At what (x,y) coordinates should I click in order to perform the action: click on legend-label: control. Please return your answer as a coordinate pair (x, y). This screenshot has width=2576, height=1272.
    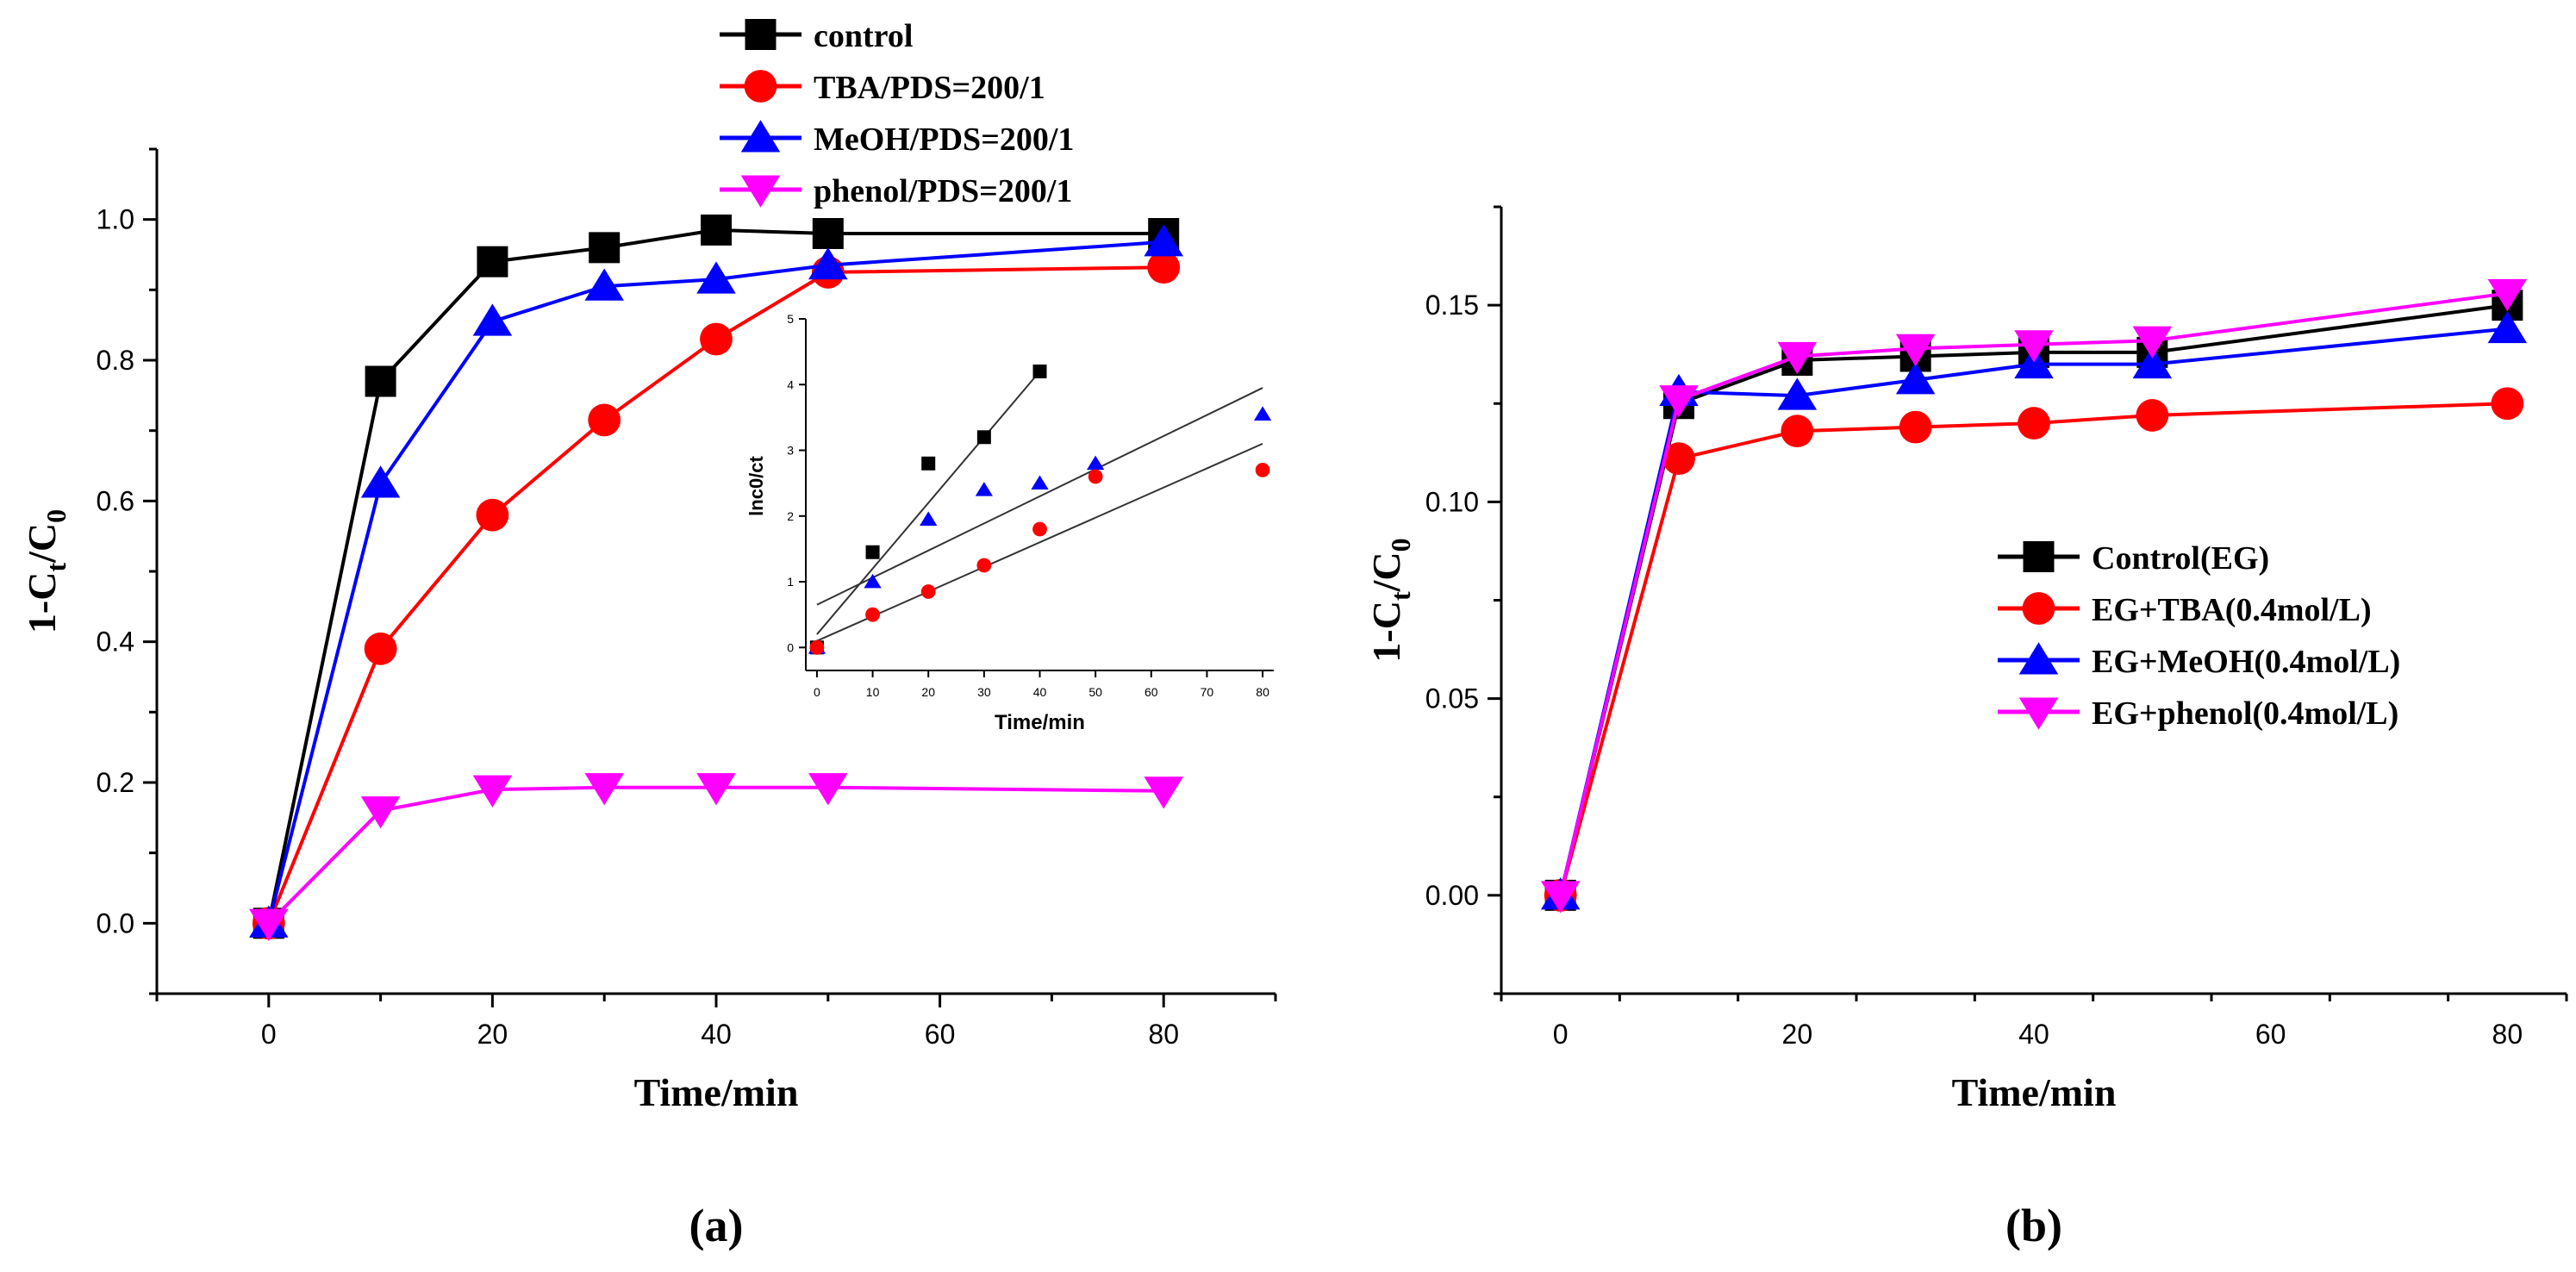
    Looking at the image, I should click on (863, 36).